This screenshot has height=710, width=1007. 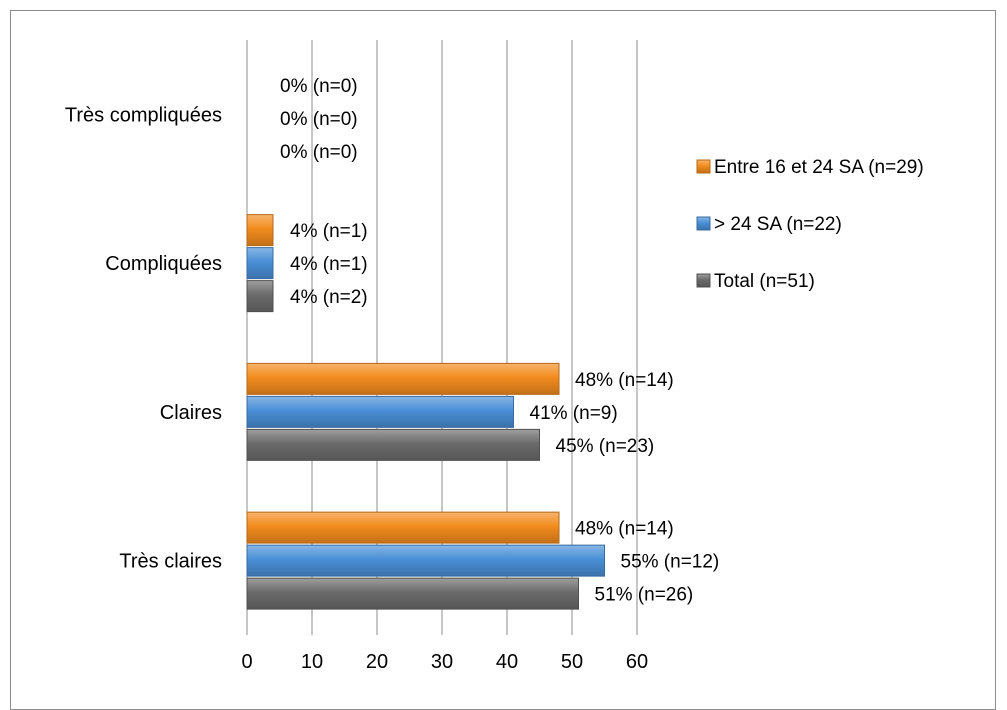 What do you see at coordinates (312, 662) in the screenshot?
I see `x-tick-label: 10` at bounding box center [312, 662].